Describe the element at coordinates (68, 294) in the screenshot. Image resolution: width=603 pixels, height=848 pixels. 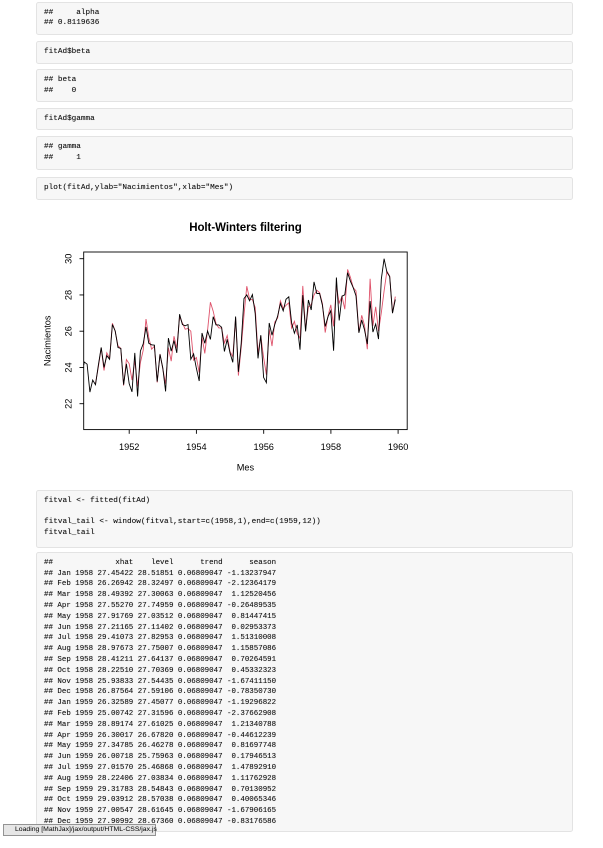
I see `svg-text: 28` at that location.